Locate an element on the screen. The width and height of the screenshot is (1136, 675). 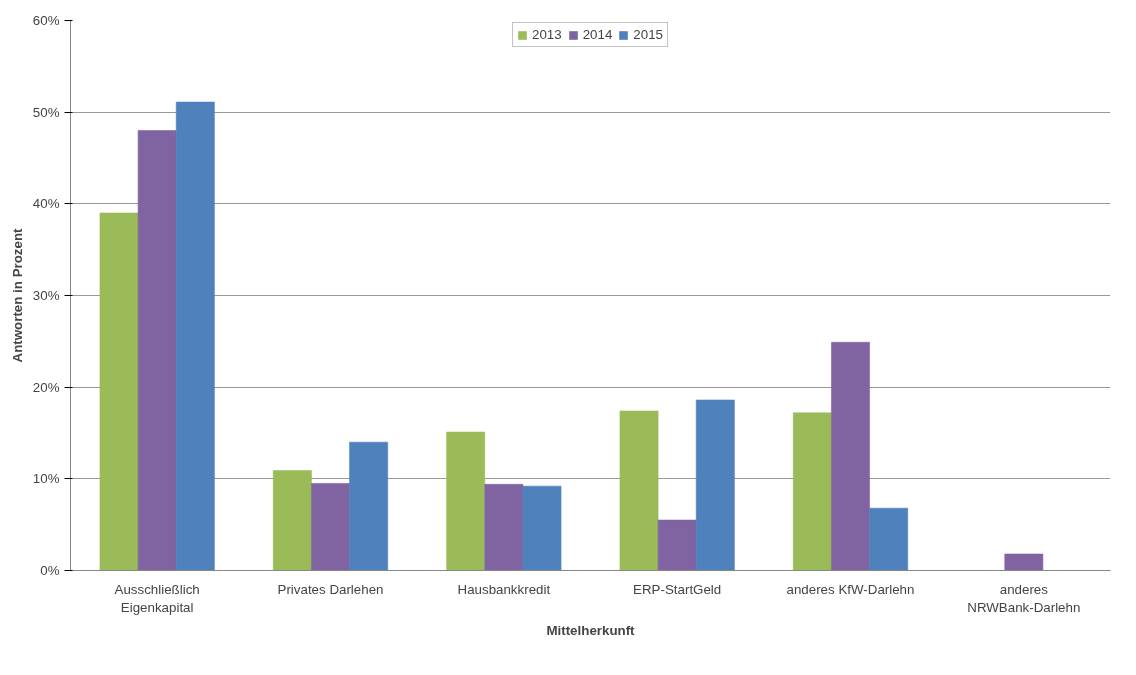
legend-label: 2015 is located at coordinates (648, 34).